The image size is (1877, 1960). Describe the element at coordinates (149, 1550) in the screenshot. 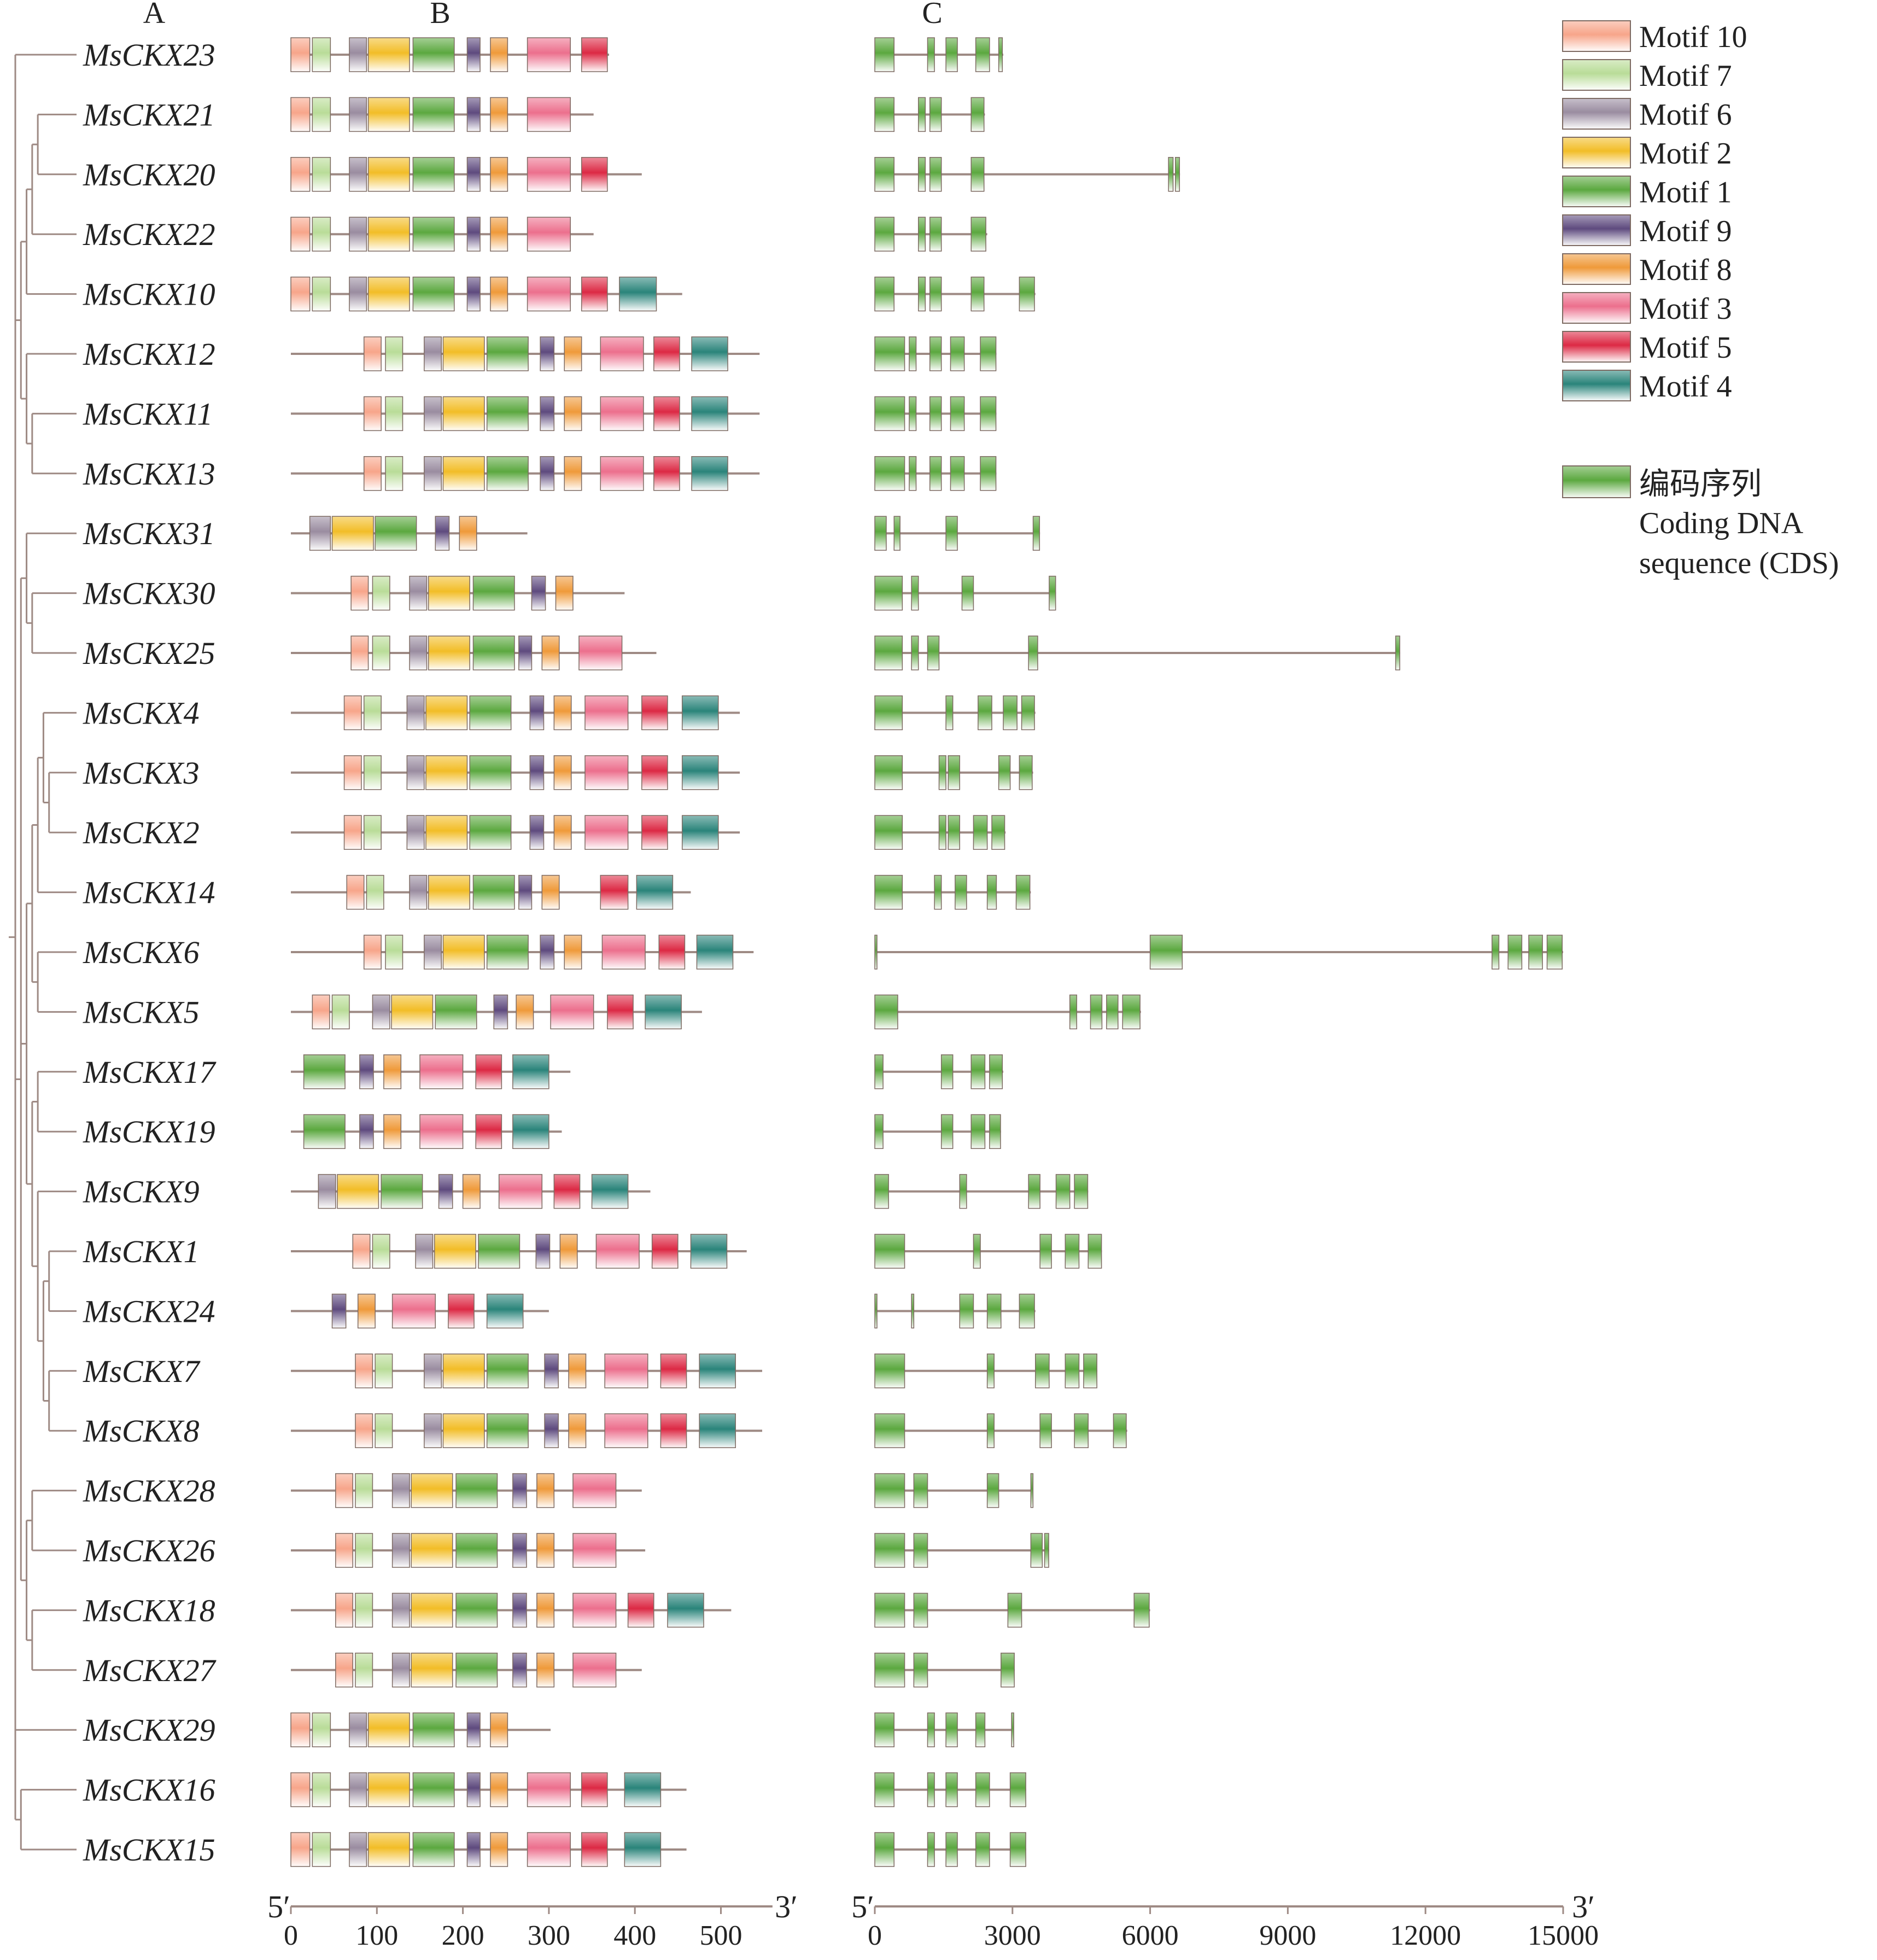

I see `gene-label: MsCKX26` at that location.